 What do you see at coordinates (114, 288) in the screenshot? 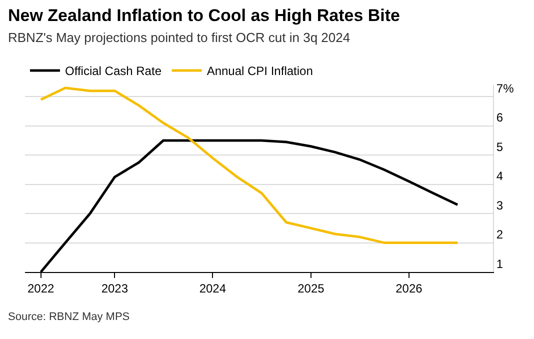
I see `x-tick-label: 2023` at bounding box center [114, 288].